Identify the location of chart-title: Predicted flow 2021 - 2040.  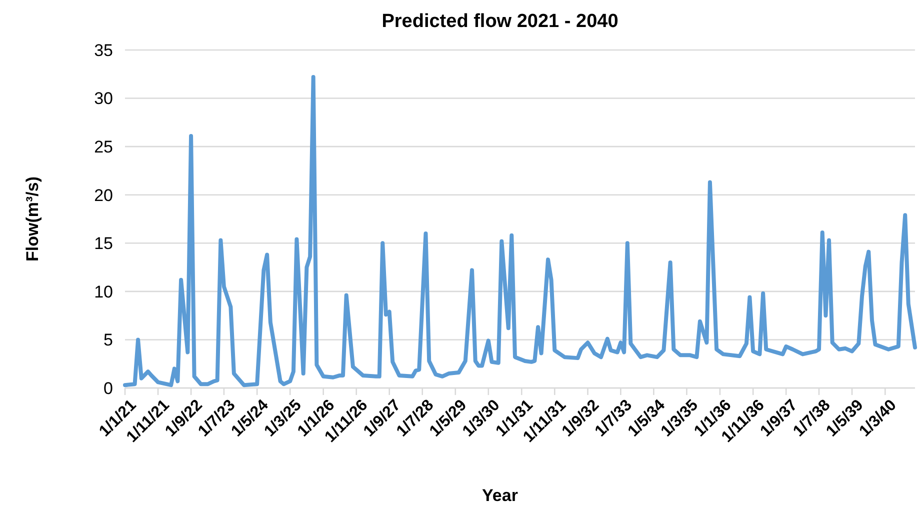
(500, 21).